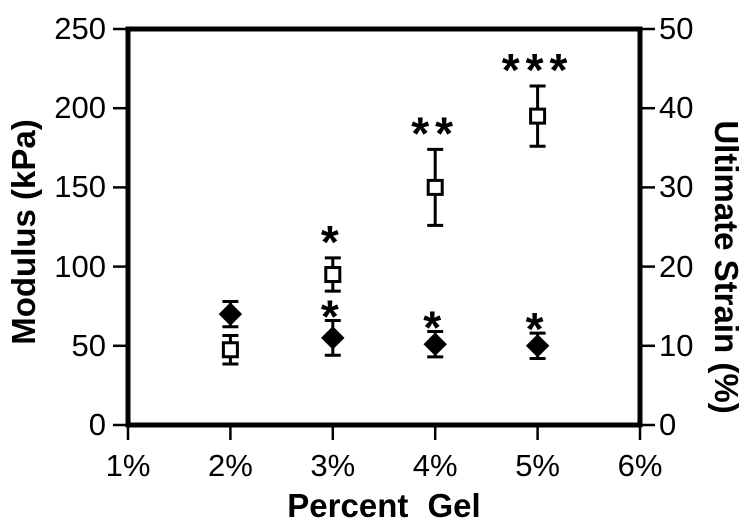  What do you see at coordinates (726, 267) in the screenshot?
I see `right-axis-title: Ultimate Strain (%)` at bounding box center [726, 267].